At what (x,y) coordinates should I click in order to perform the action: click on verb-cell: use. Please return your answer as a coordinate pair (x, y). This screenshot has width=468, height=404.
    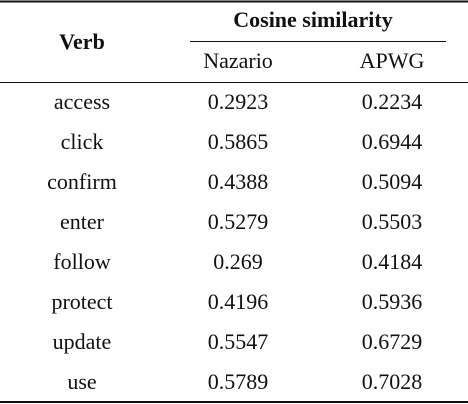
    Looking at the image, I should click on (81, 381).